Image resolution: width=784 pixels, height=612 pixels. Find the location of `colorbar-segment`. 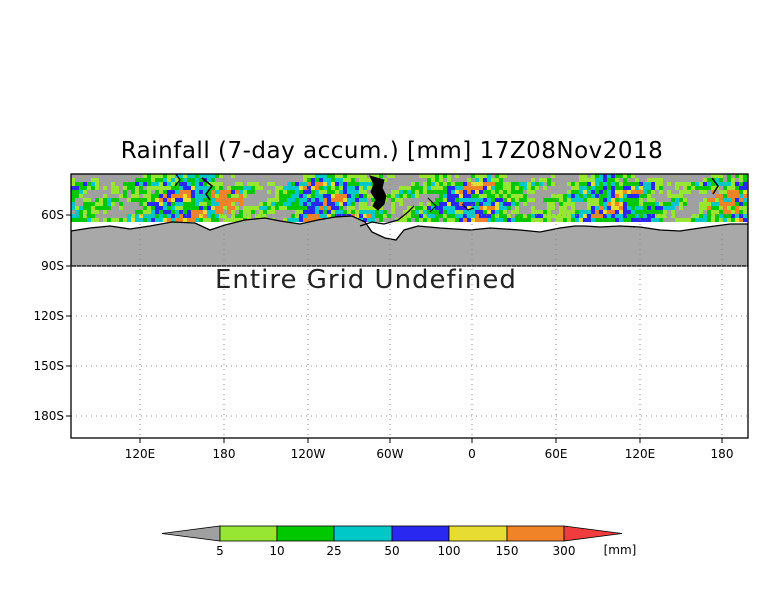

colorbar-segment is located at coordinates (478, 533).